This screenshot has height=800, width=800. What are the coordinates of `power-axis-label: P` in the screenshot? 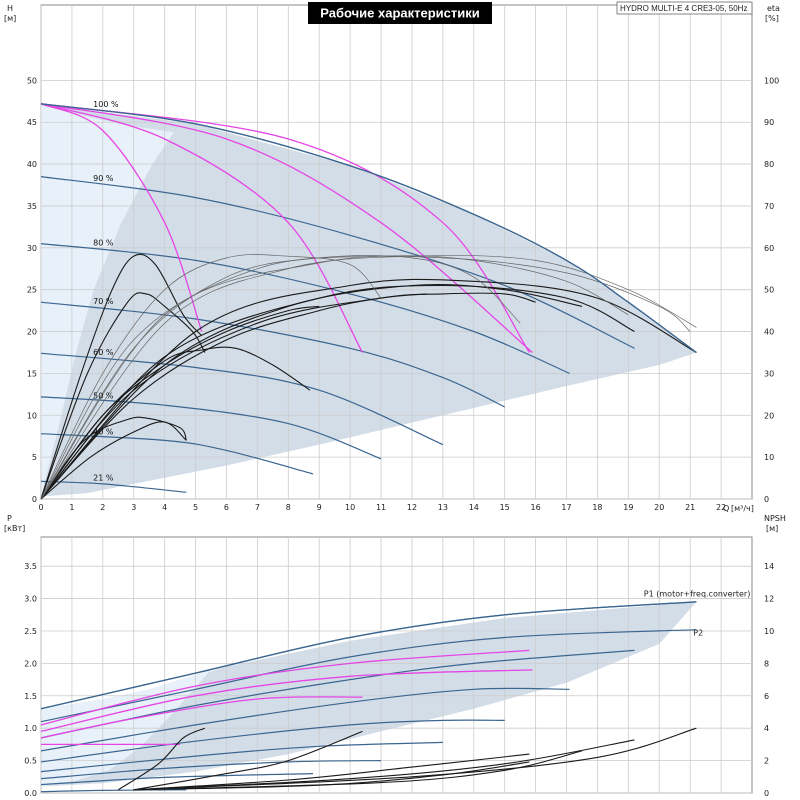 It's located at (9, 518).